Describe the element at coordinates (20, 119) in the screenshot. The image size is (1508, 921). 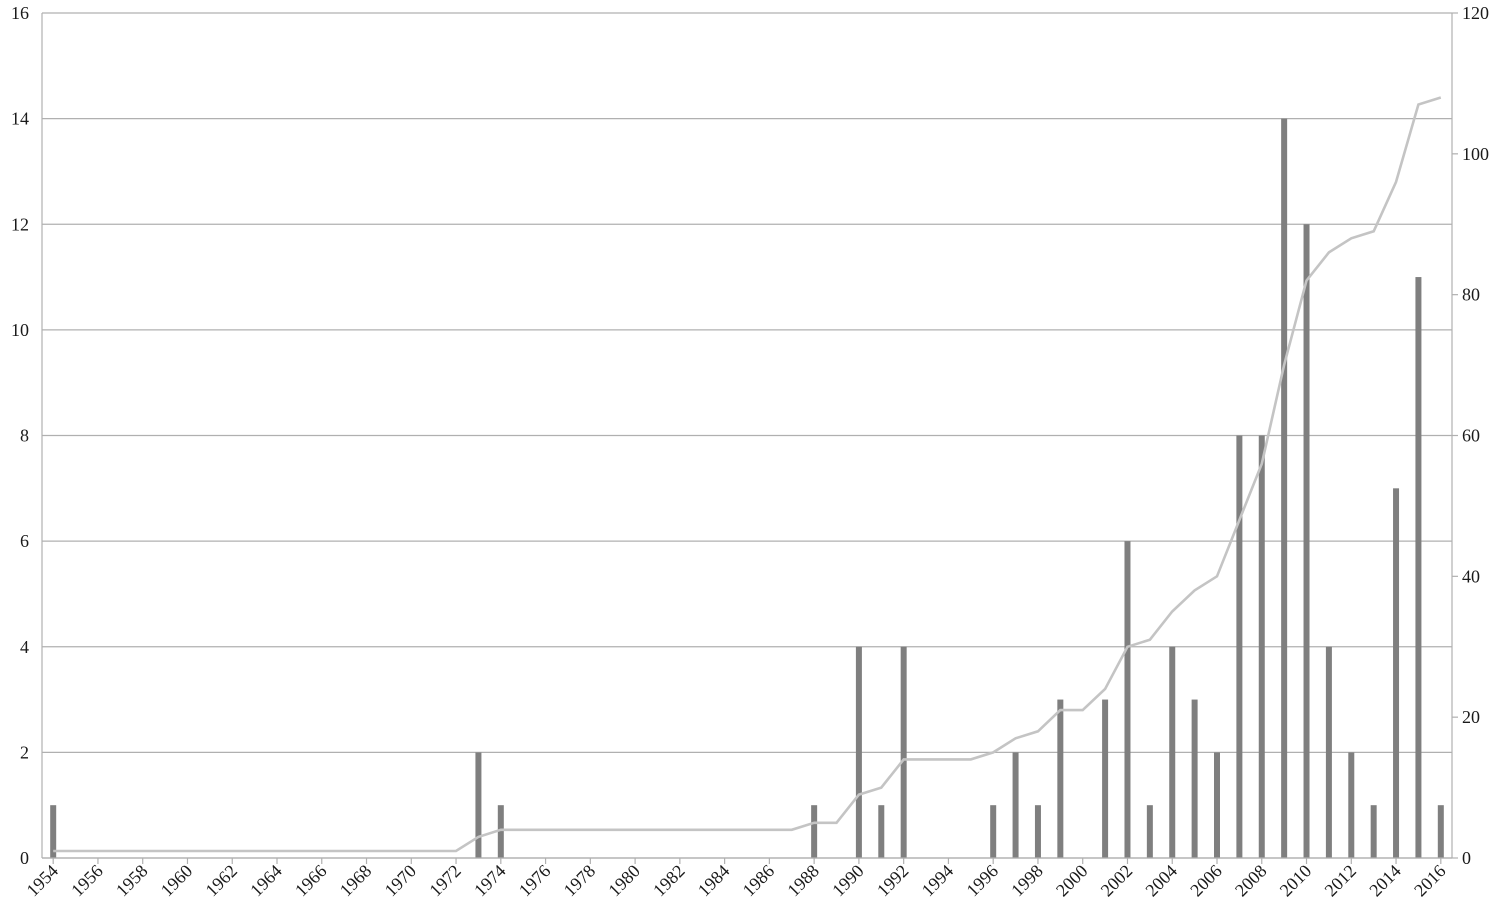
I see `y-left-tick-label: 14` at that location.